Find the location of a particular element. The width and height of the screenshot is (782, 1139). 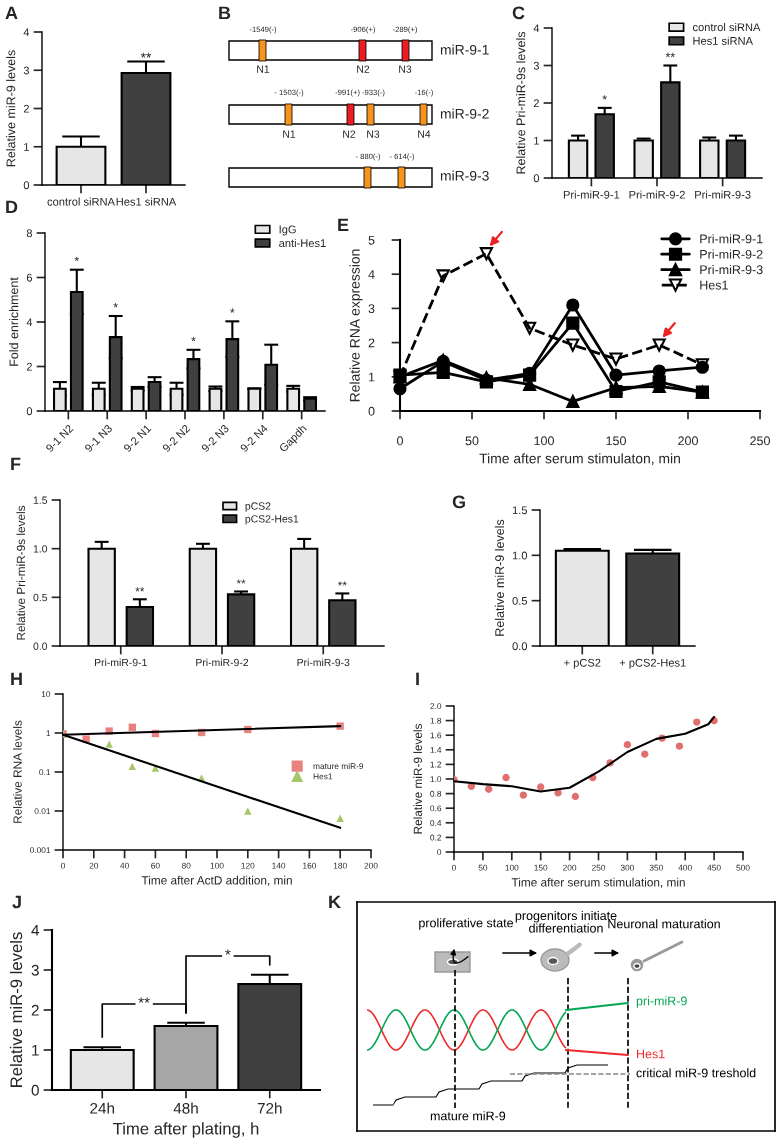

legend-label: Hes1 siRNA is located at coordinates (723, 40).